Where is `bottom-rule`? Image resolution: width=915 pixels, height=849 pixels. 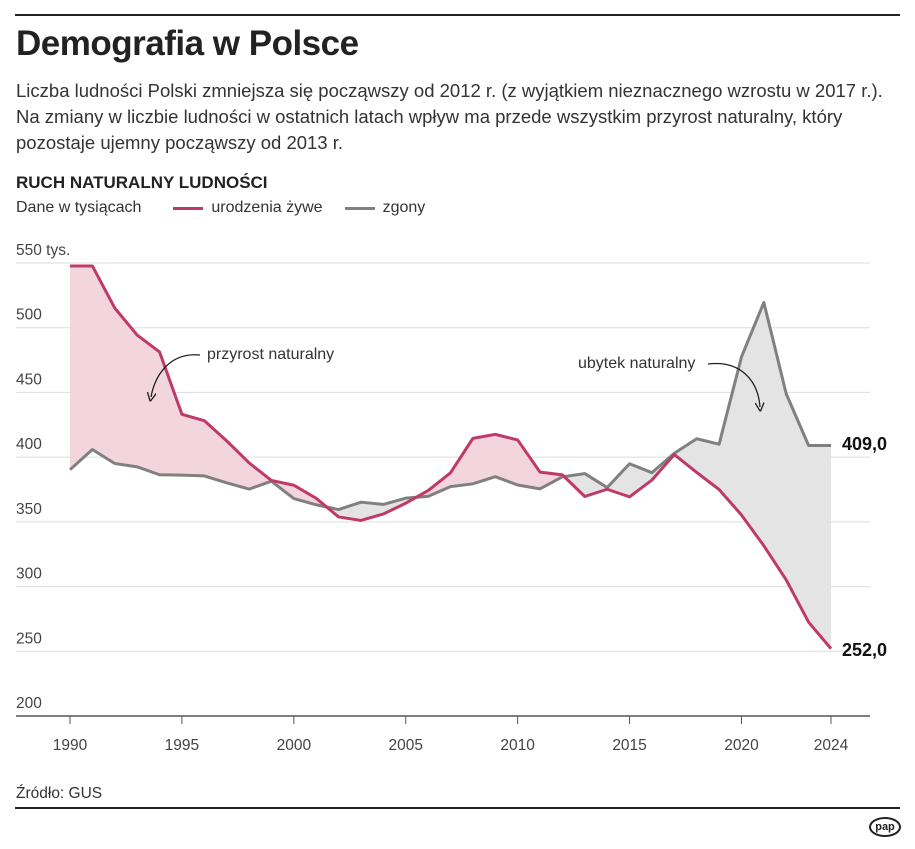
bottom-rule is located at coordinates (457, 808).